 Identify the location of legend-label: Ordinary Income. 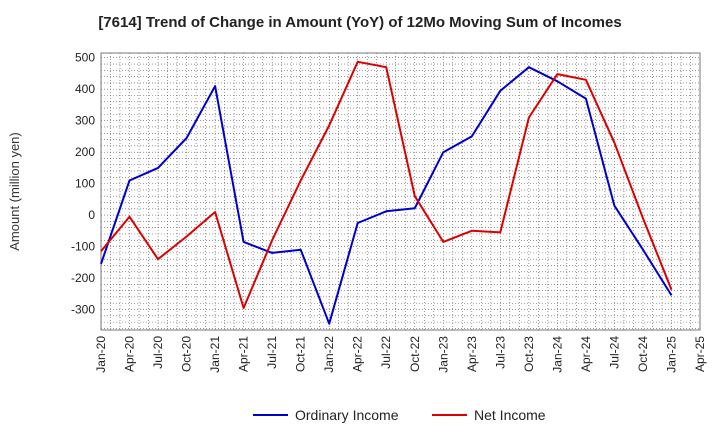
(347, 415).